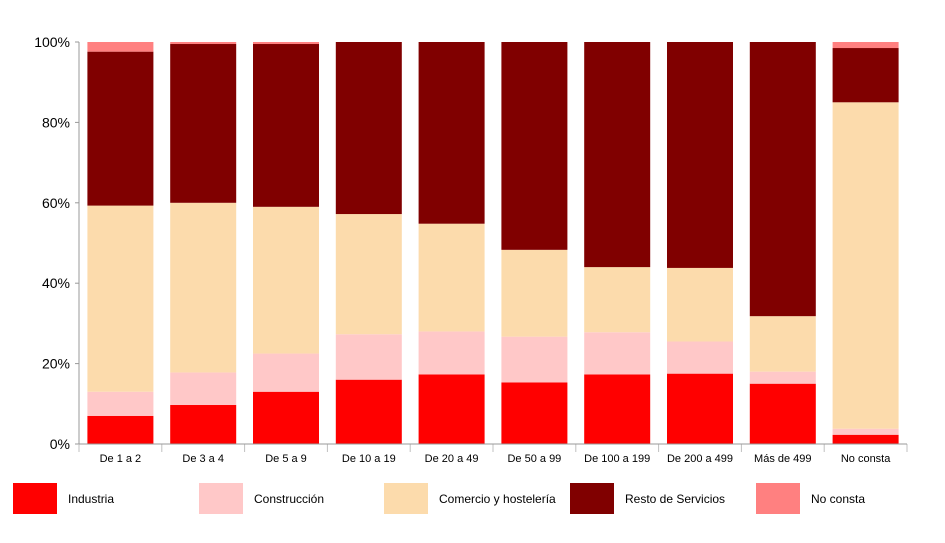 The width and height of the screenshot is (945, 543). What do you see at coordinates (866, 459) in the screenshot?
I see `x-tick-label: No consta` at bounding box center [866, 459].